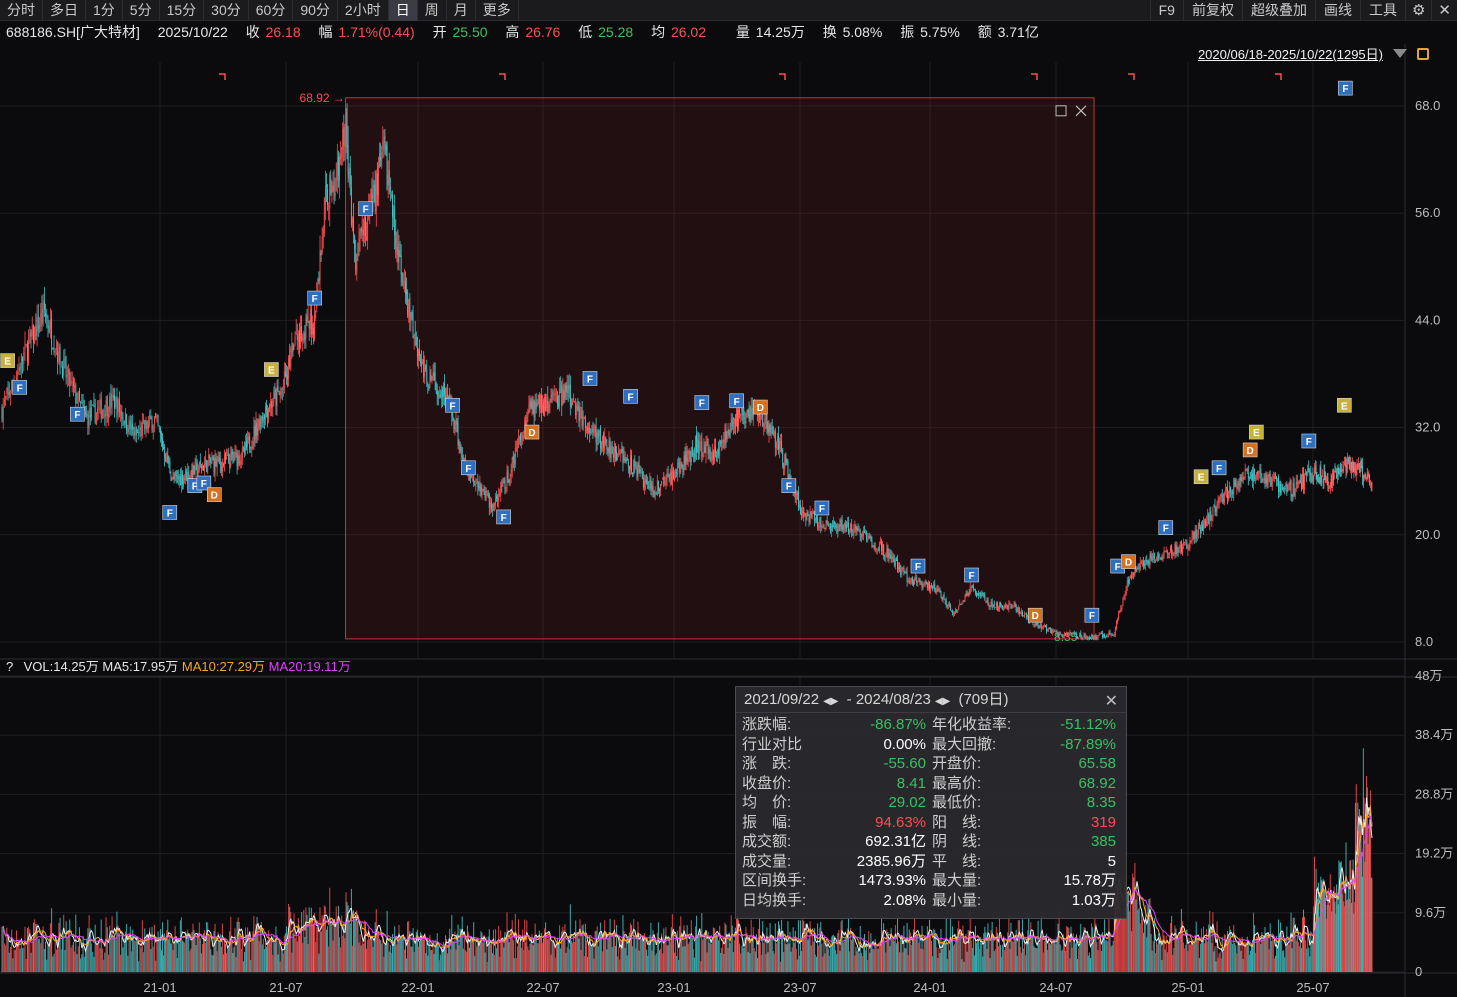 Image resolution: width=1457 pixels, height=997 pixels. Describe the element at coordinates (432, 10) in the screenshot. I see `tab-period: 周` at that location.